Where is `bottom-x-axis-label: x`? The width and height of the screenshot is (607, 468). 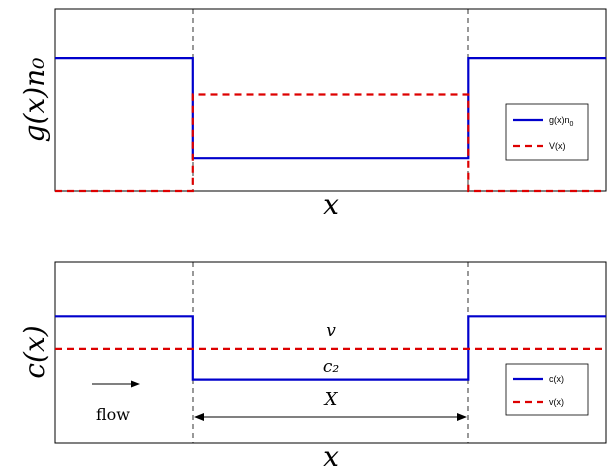 bottom-x-axis-label: x is located at coordinates (331, 454).